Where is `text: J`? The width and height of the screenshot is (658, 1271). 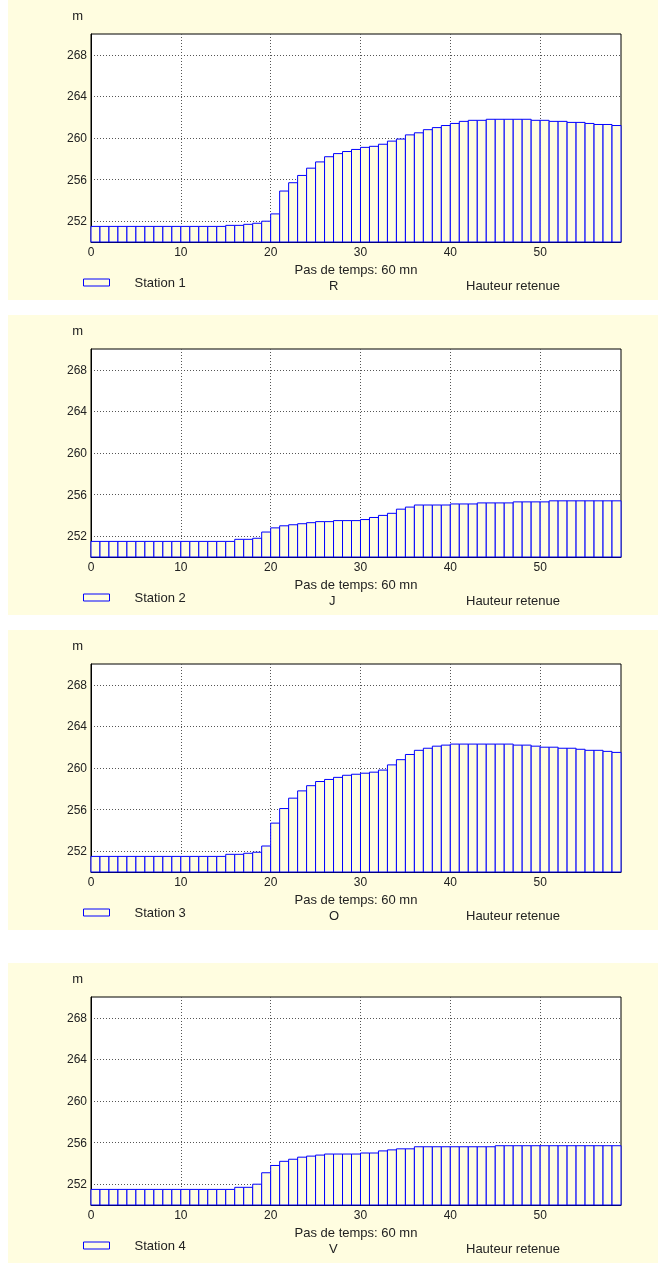 text: J is located at coordinates (332, 600).